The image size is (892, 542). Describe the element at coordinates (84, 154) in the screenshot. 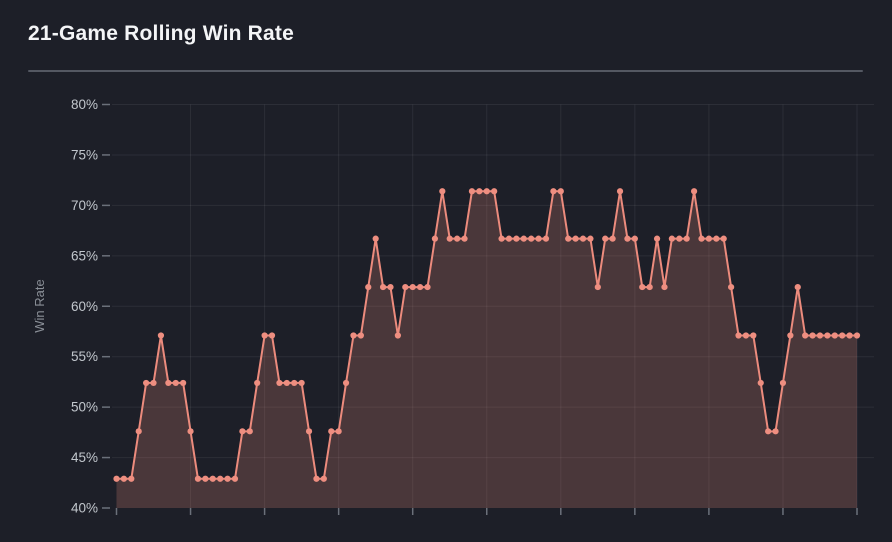

I see `y-tick-label: 75%` at that location.